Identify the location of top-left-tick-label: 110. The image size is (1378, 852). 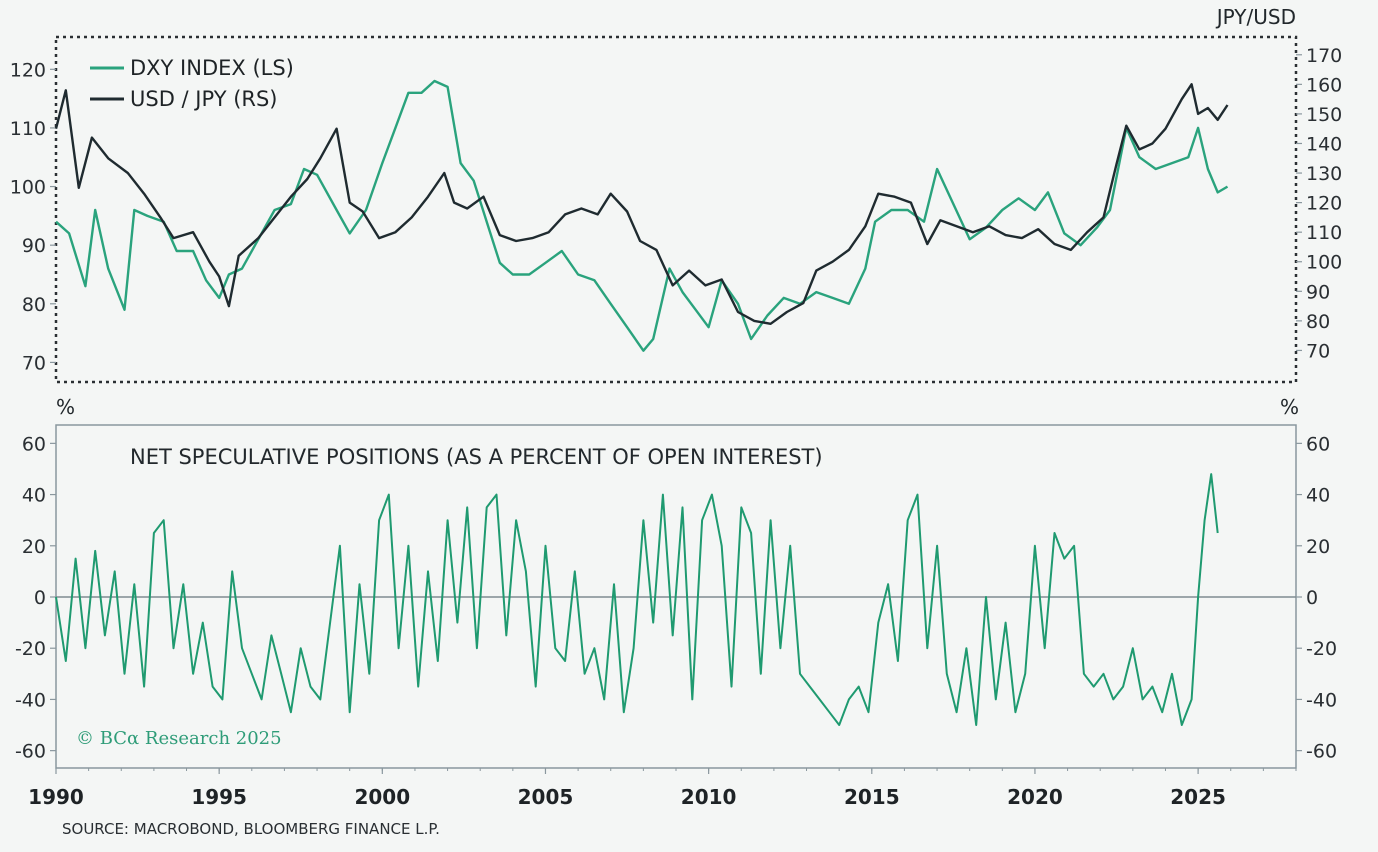
(28, 129).